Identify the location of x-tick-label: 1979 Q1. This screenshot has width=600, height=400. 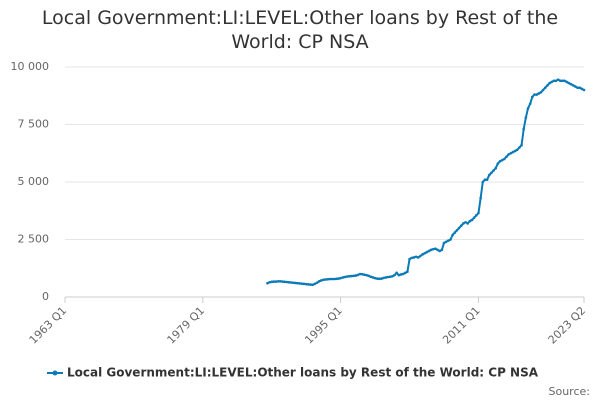
(186, 325).